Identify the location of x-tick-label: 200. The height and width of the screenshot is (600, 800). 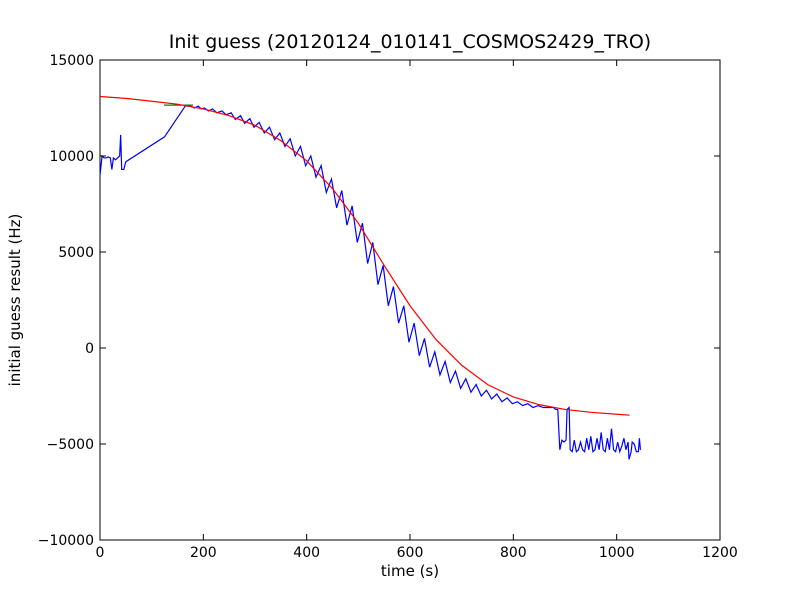
(203, 553).